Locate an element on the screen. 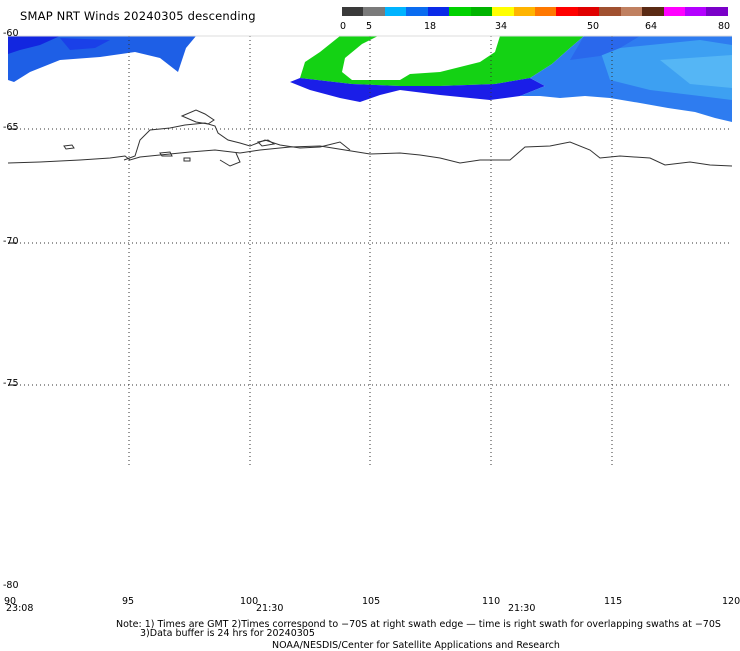  colorbar-tick: 50 is located at coordinates (593, 26).